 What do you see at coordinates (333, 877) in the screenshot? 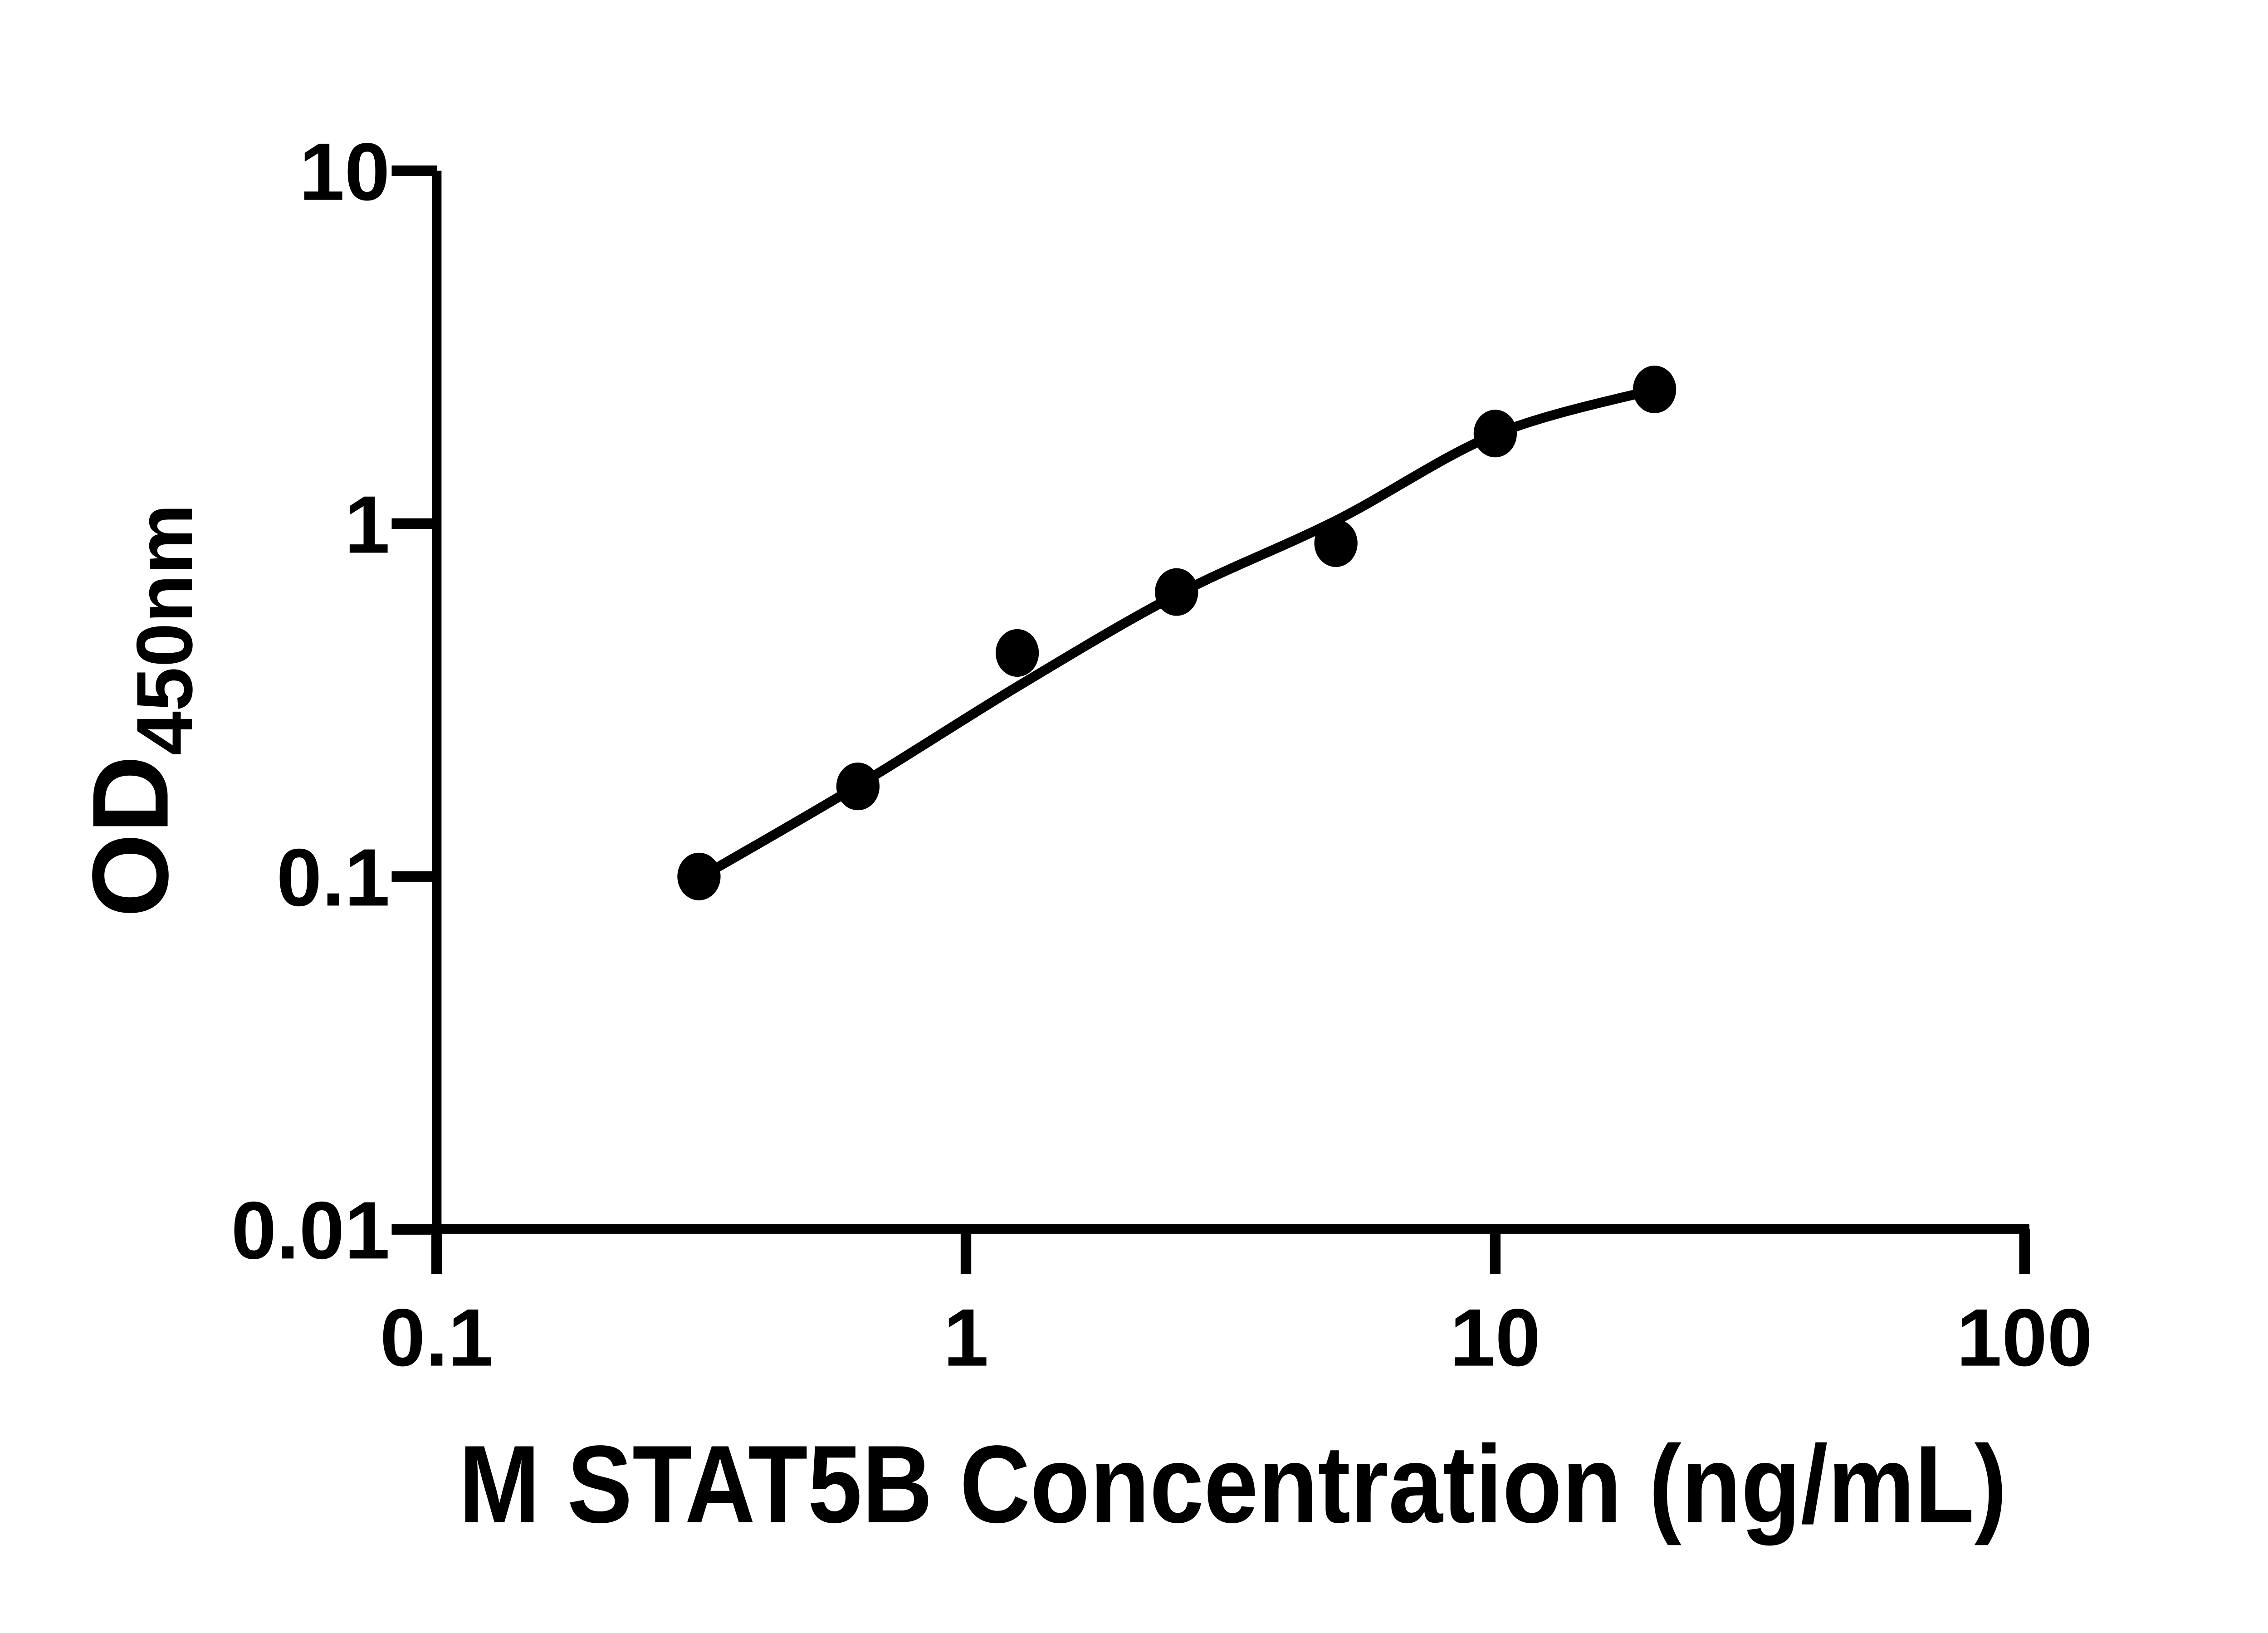
I see `y-tick-label-2: 0.1` at bounding box center [333, 877].